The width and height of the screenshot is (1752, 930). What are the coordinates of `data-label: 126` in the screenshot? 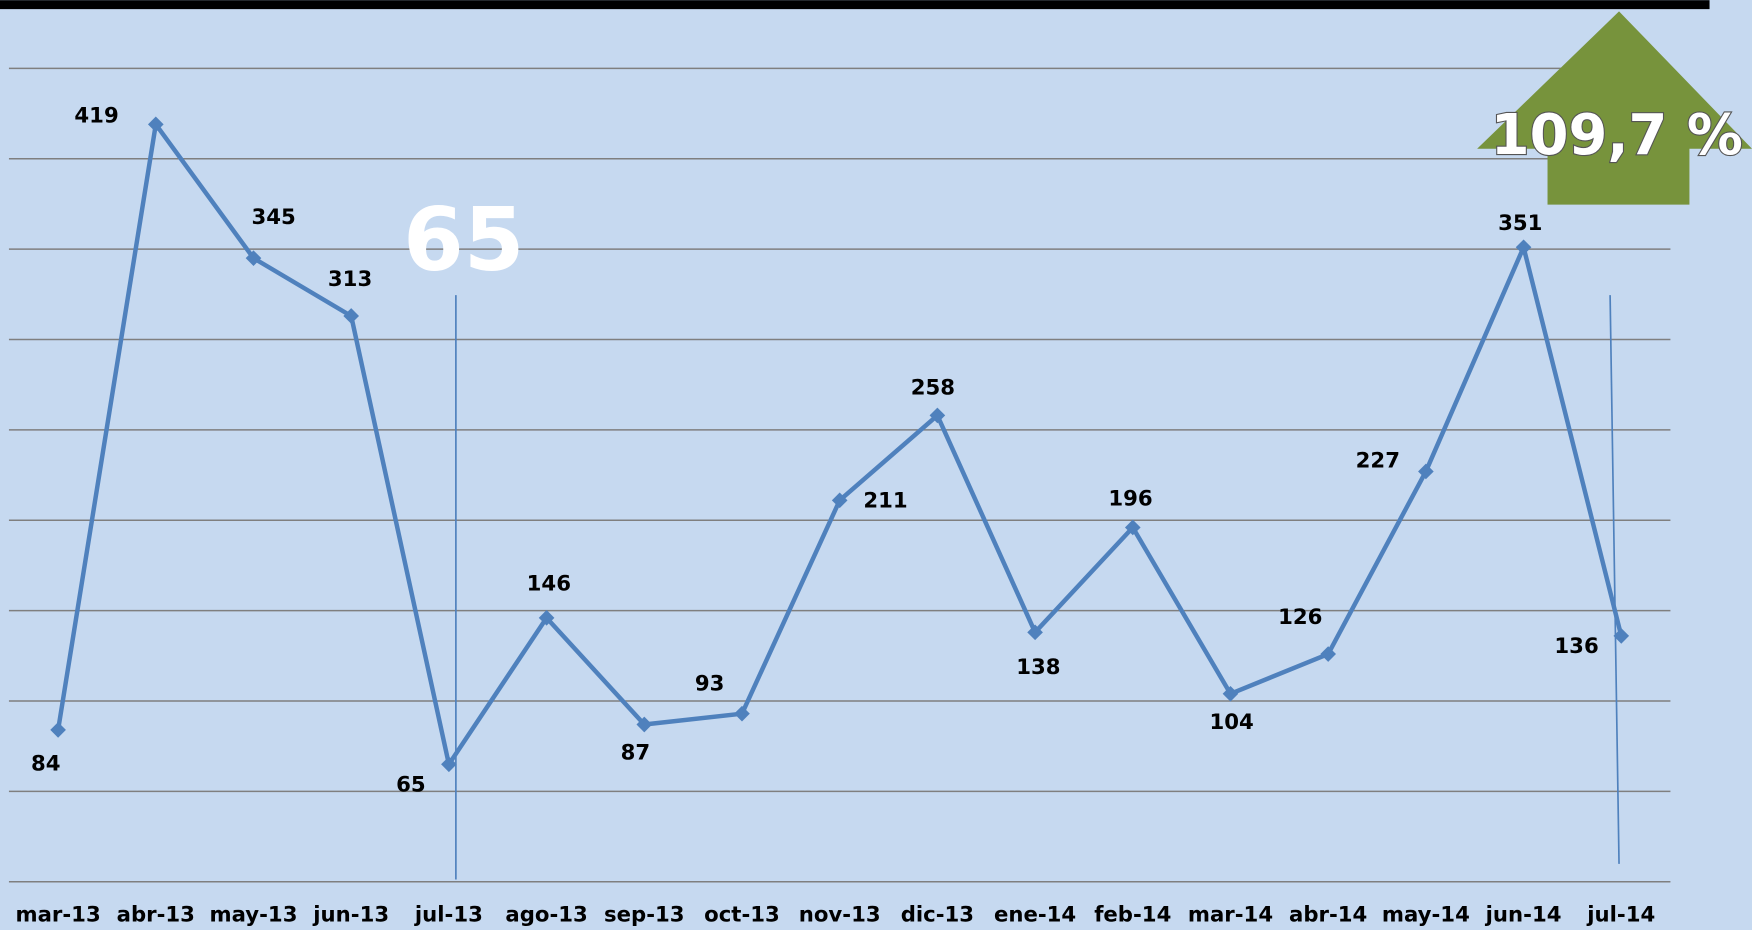 It's located at (1300, 617).